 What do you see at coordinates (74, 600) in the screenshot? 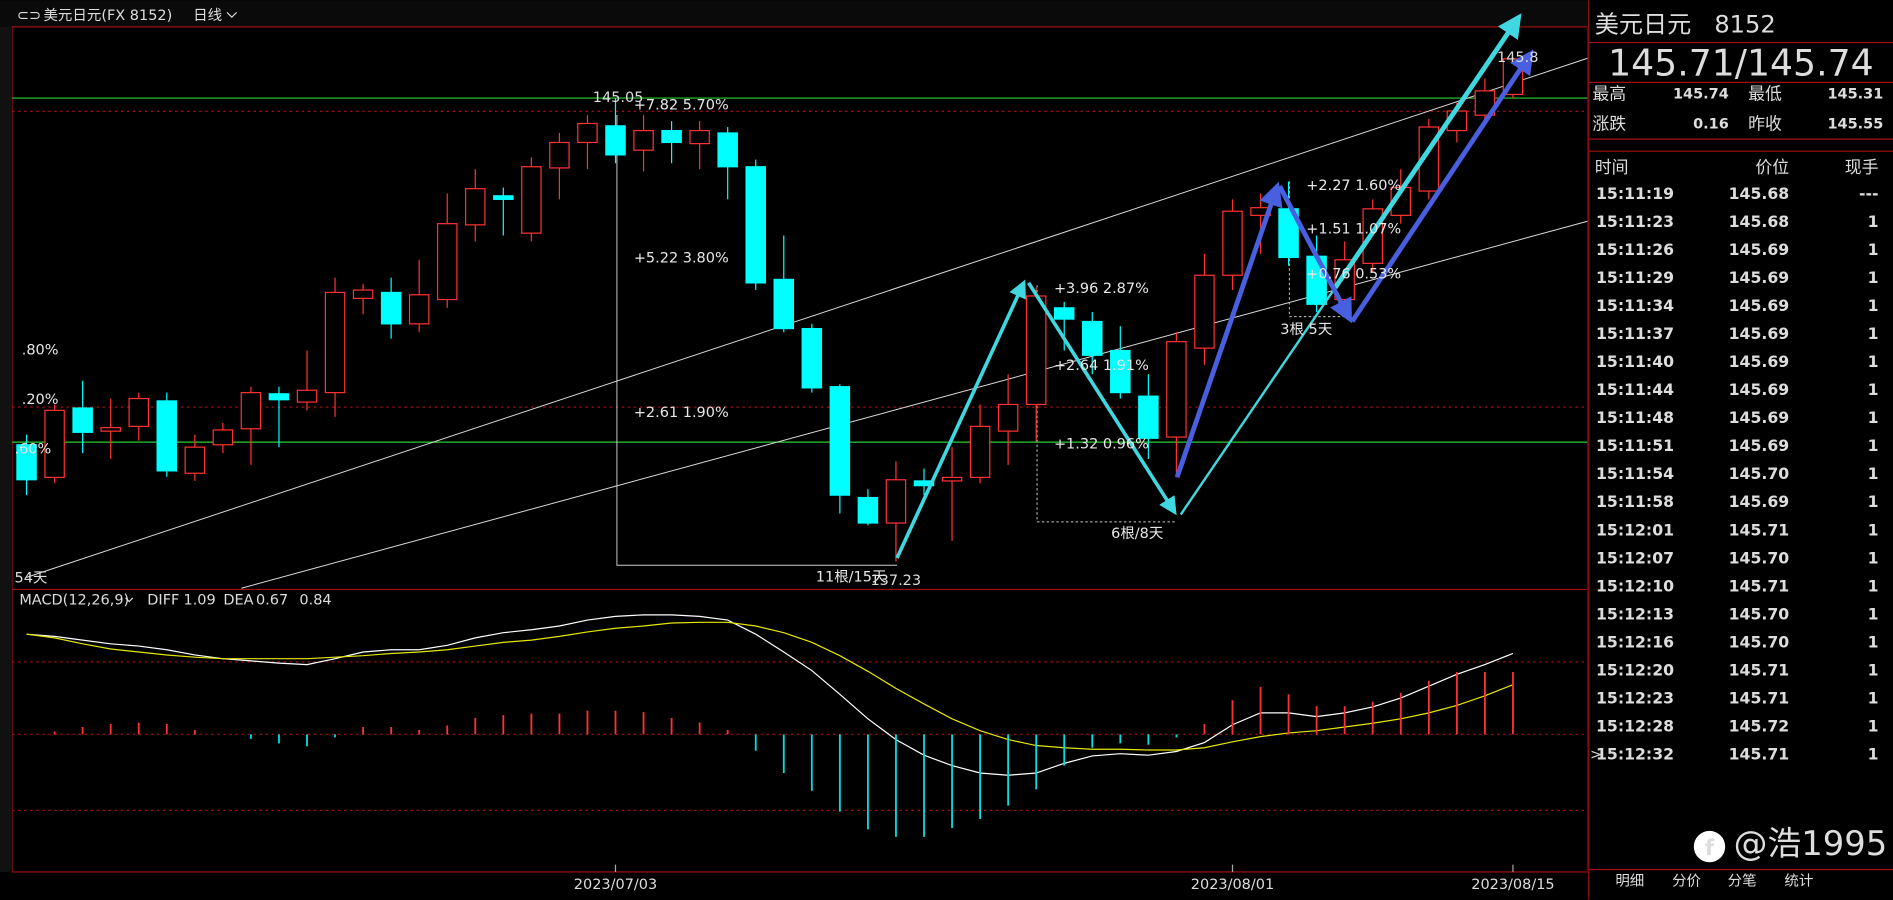
I see `macd-title: MACD(12,26,9)` at bounding box center [74, 600].